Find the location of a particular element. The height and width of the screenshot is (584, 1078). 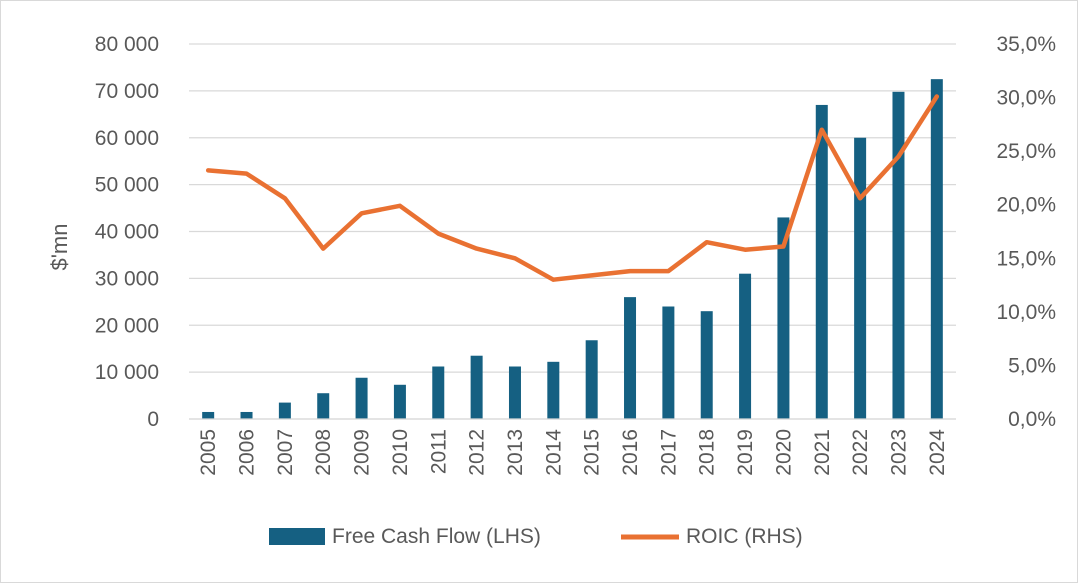

x-tick-label: 2020 is located at coordinates (783, 452).